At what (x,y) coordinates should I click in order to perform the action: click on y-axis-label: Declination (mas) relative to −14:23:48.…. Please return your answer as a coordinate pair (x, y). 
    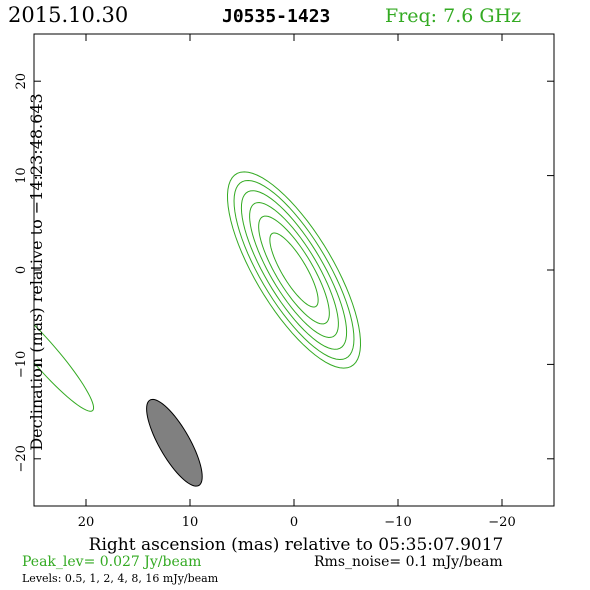
    Looking at the image, I should click on (36, 271).